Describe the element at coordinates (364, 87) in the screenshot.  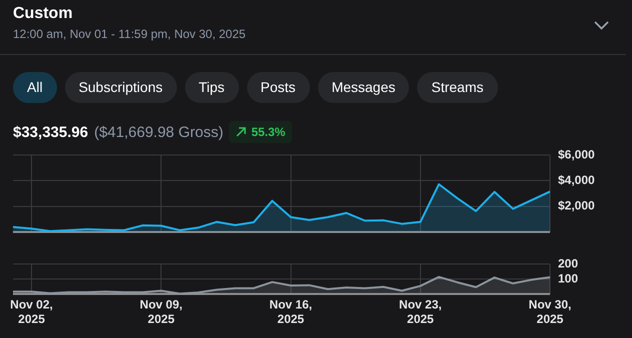
I see `text: Messages` at that location.